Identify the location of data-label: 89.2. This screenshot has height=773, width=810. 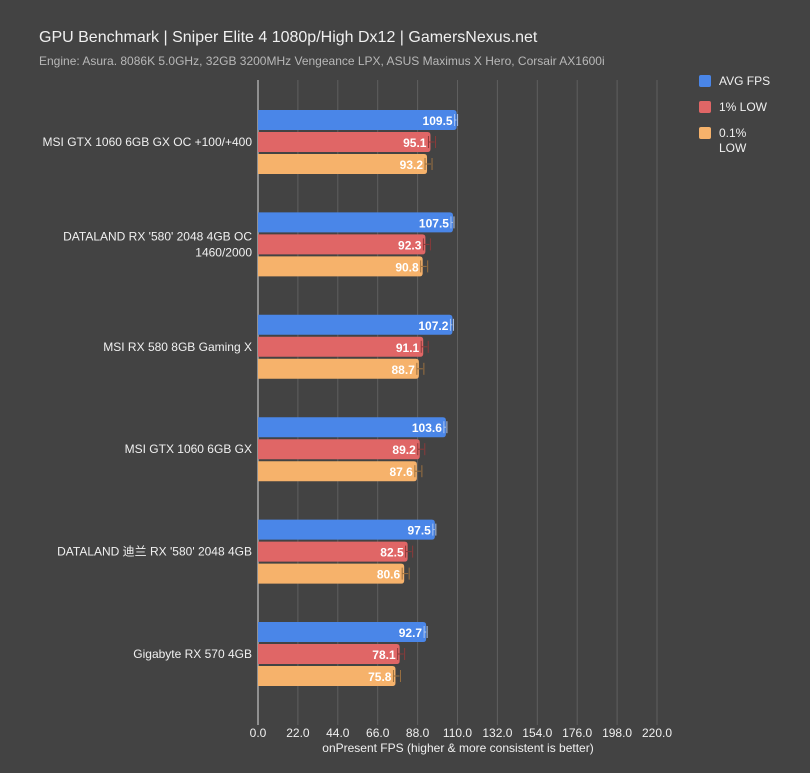
(404, 450).